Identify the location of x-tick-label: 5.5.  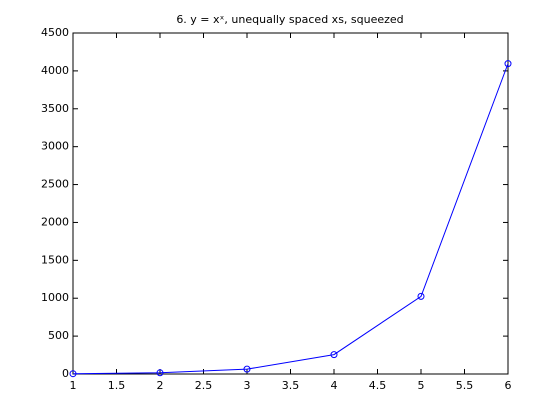
(465, 385).